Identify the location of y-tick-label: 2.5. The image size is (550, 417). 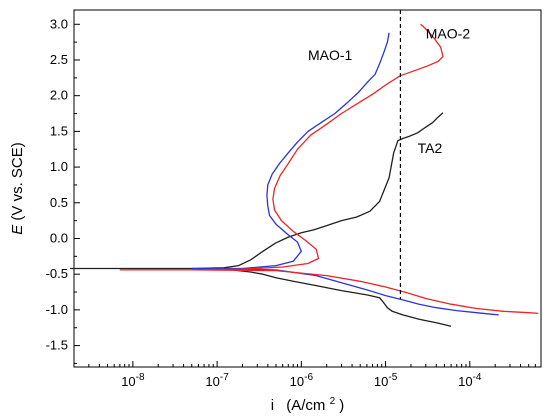
(59, 59).